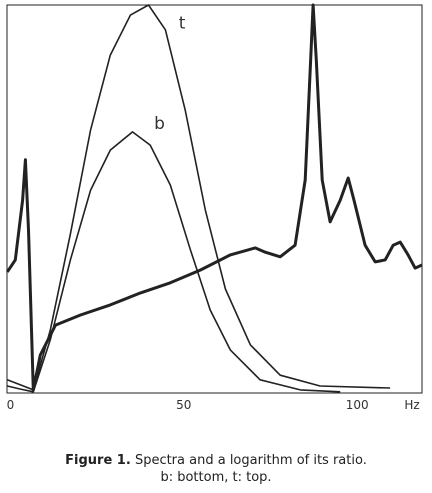 Image resolution: width=432 pixels, height=493 pixels. I want to click on caption-text: Spectra and a logarithm of its ratio., so click(250, 460).